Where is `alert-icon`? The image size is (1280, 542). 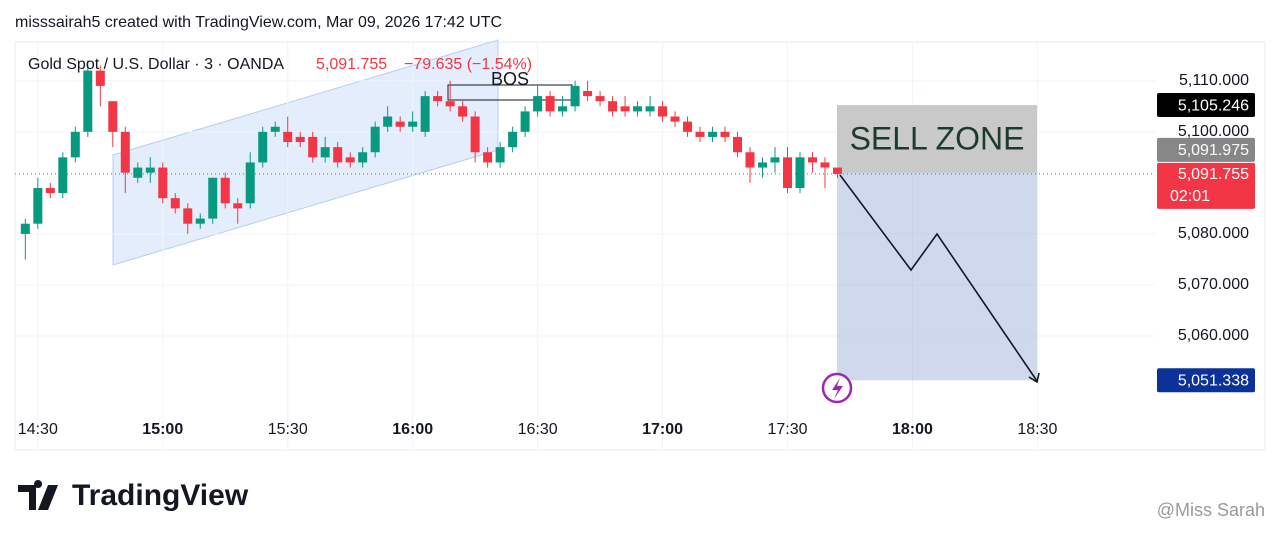
alert-icon is located at coordinates (837, 388).